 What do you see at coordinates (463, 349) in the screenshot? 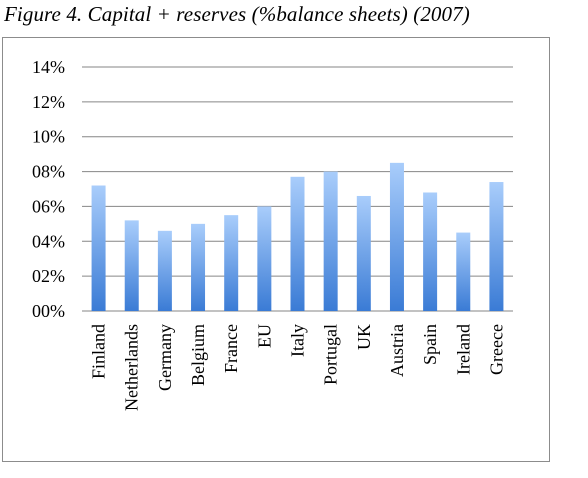
I see `x-category-label: Ireland` at bounding box center [463, 349].